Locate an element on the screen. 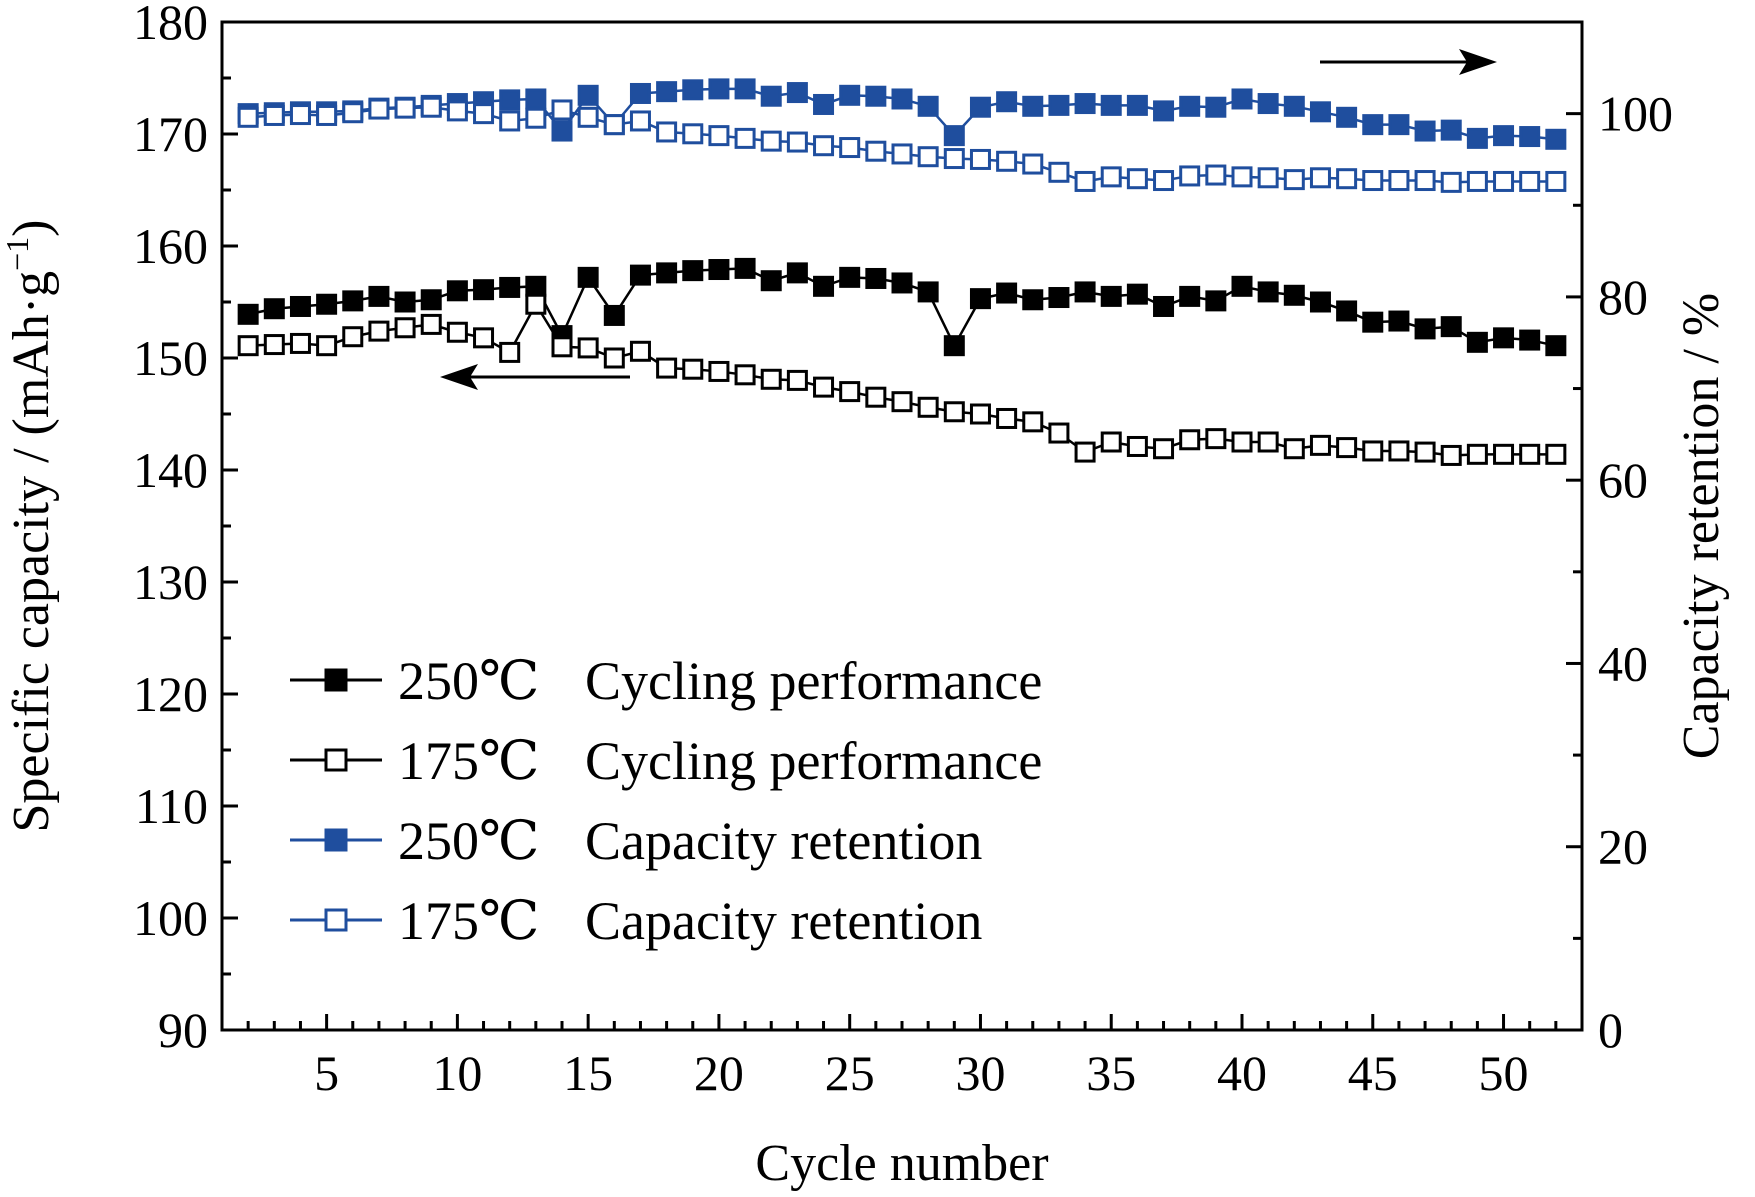  y-right-tick-label: 20 is located at coordinates (1623, 847).